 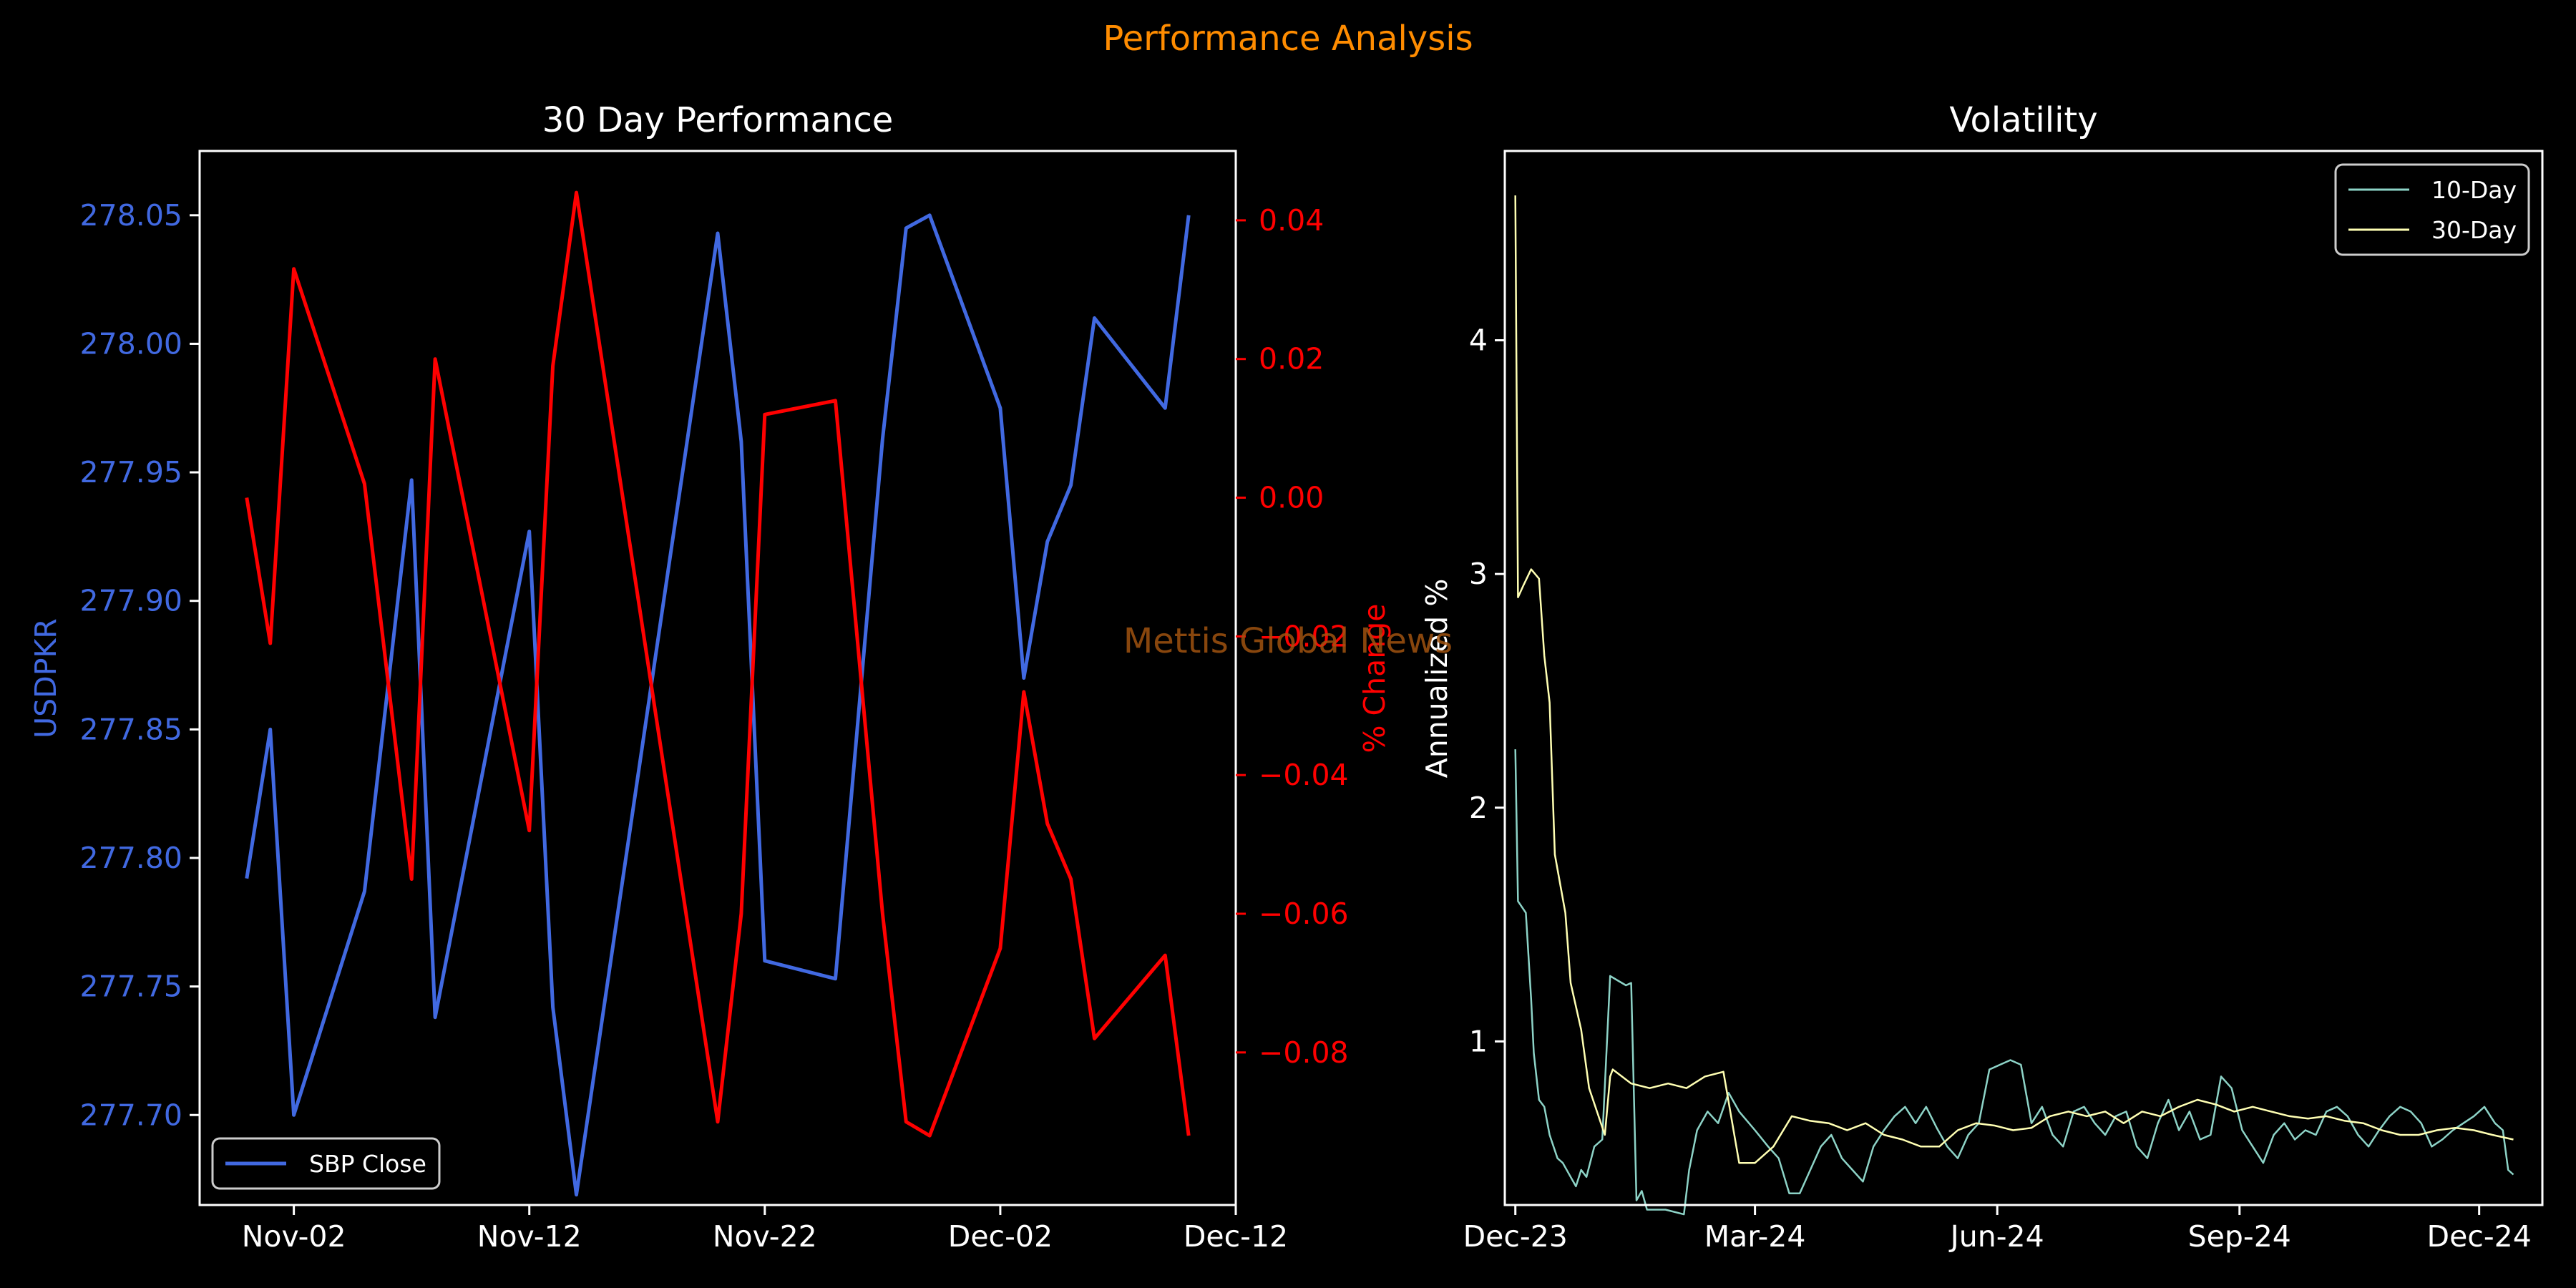 What do you see at coordinates (1304, 775) in the screenshot?
I see `pct-tick-label: −0.04` at bounding box center [1304, 775].